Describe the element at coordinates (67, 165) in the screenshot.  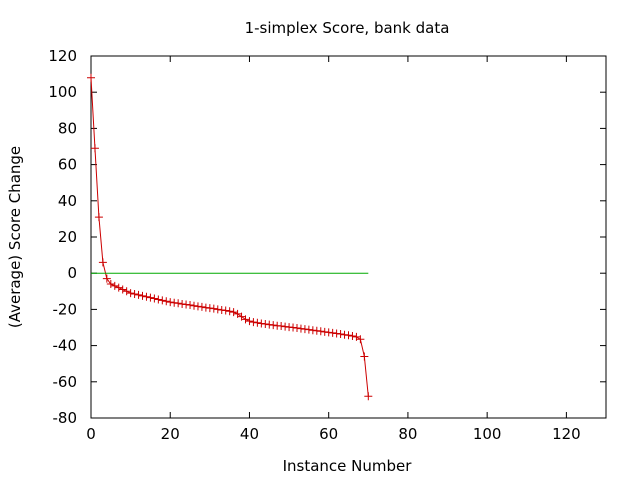
I see `y-tick-label: 60` at that location.